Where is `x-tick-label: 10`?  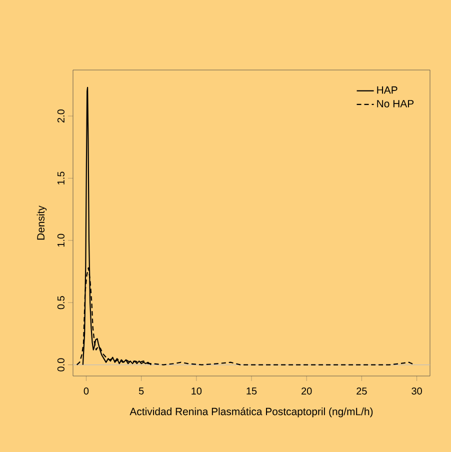
x-tick-label: 10 is located at coordinates (197, 391).